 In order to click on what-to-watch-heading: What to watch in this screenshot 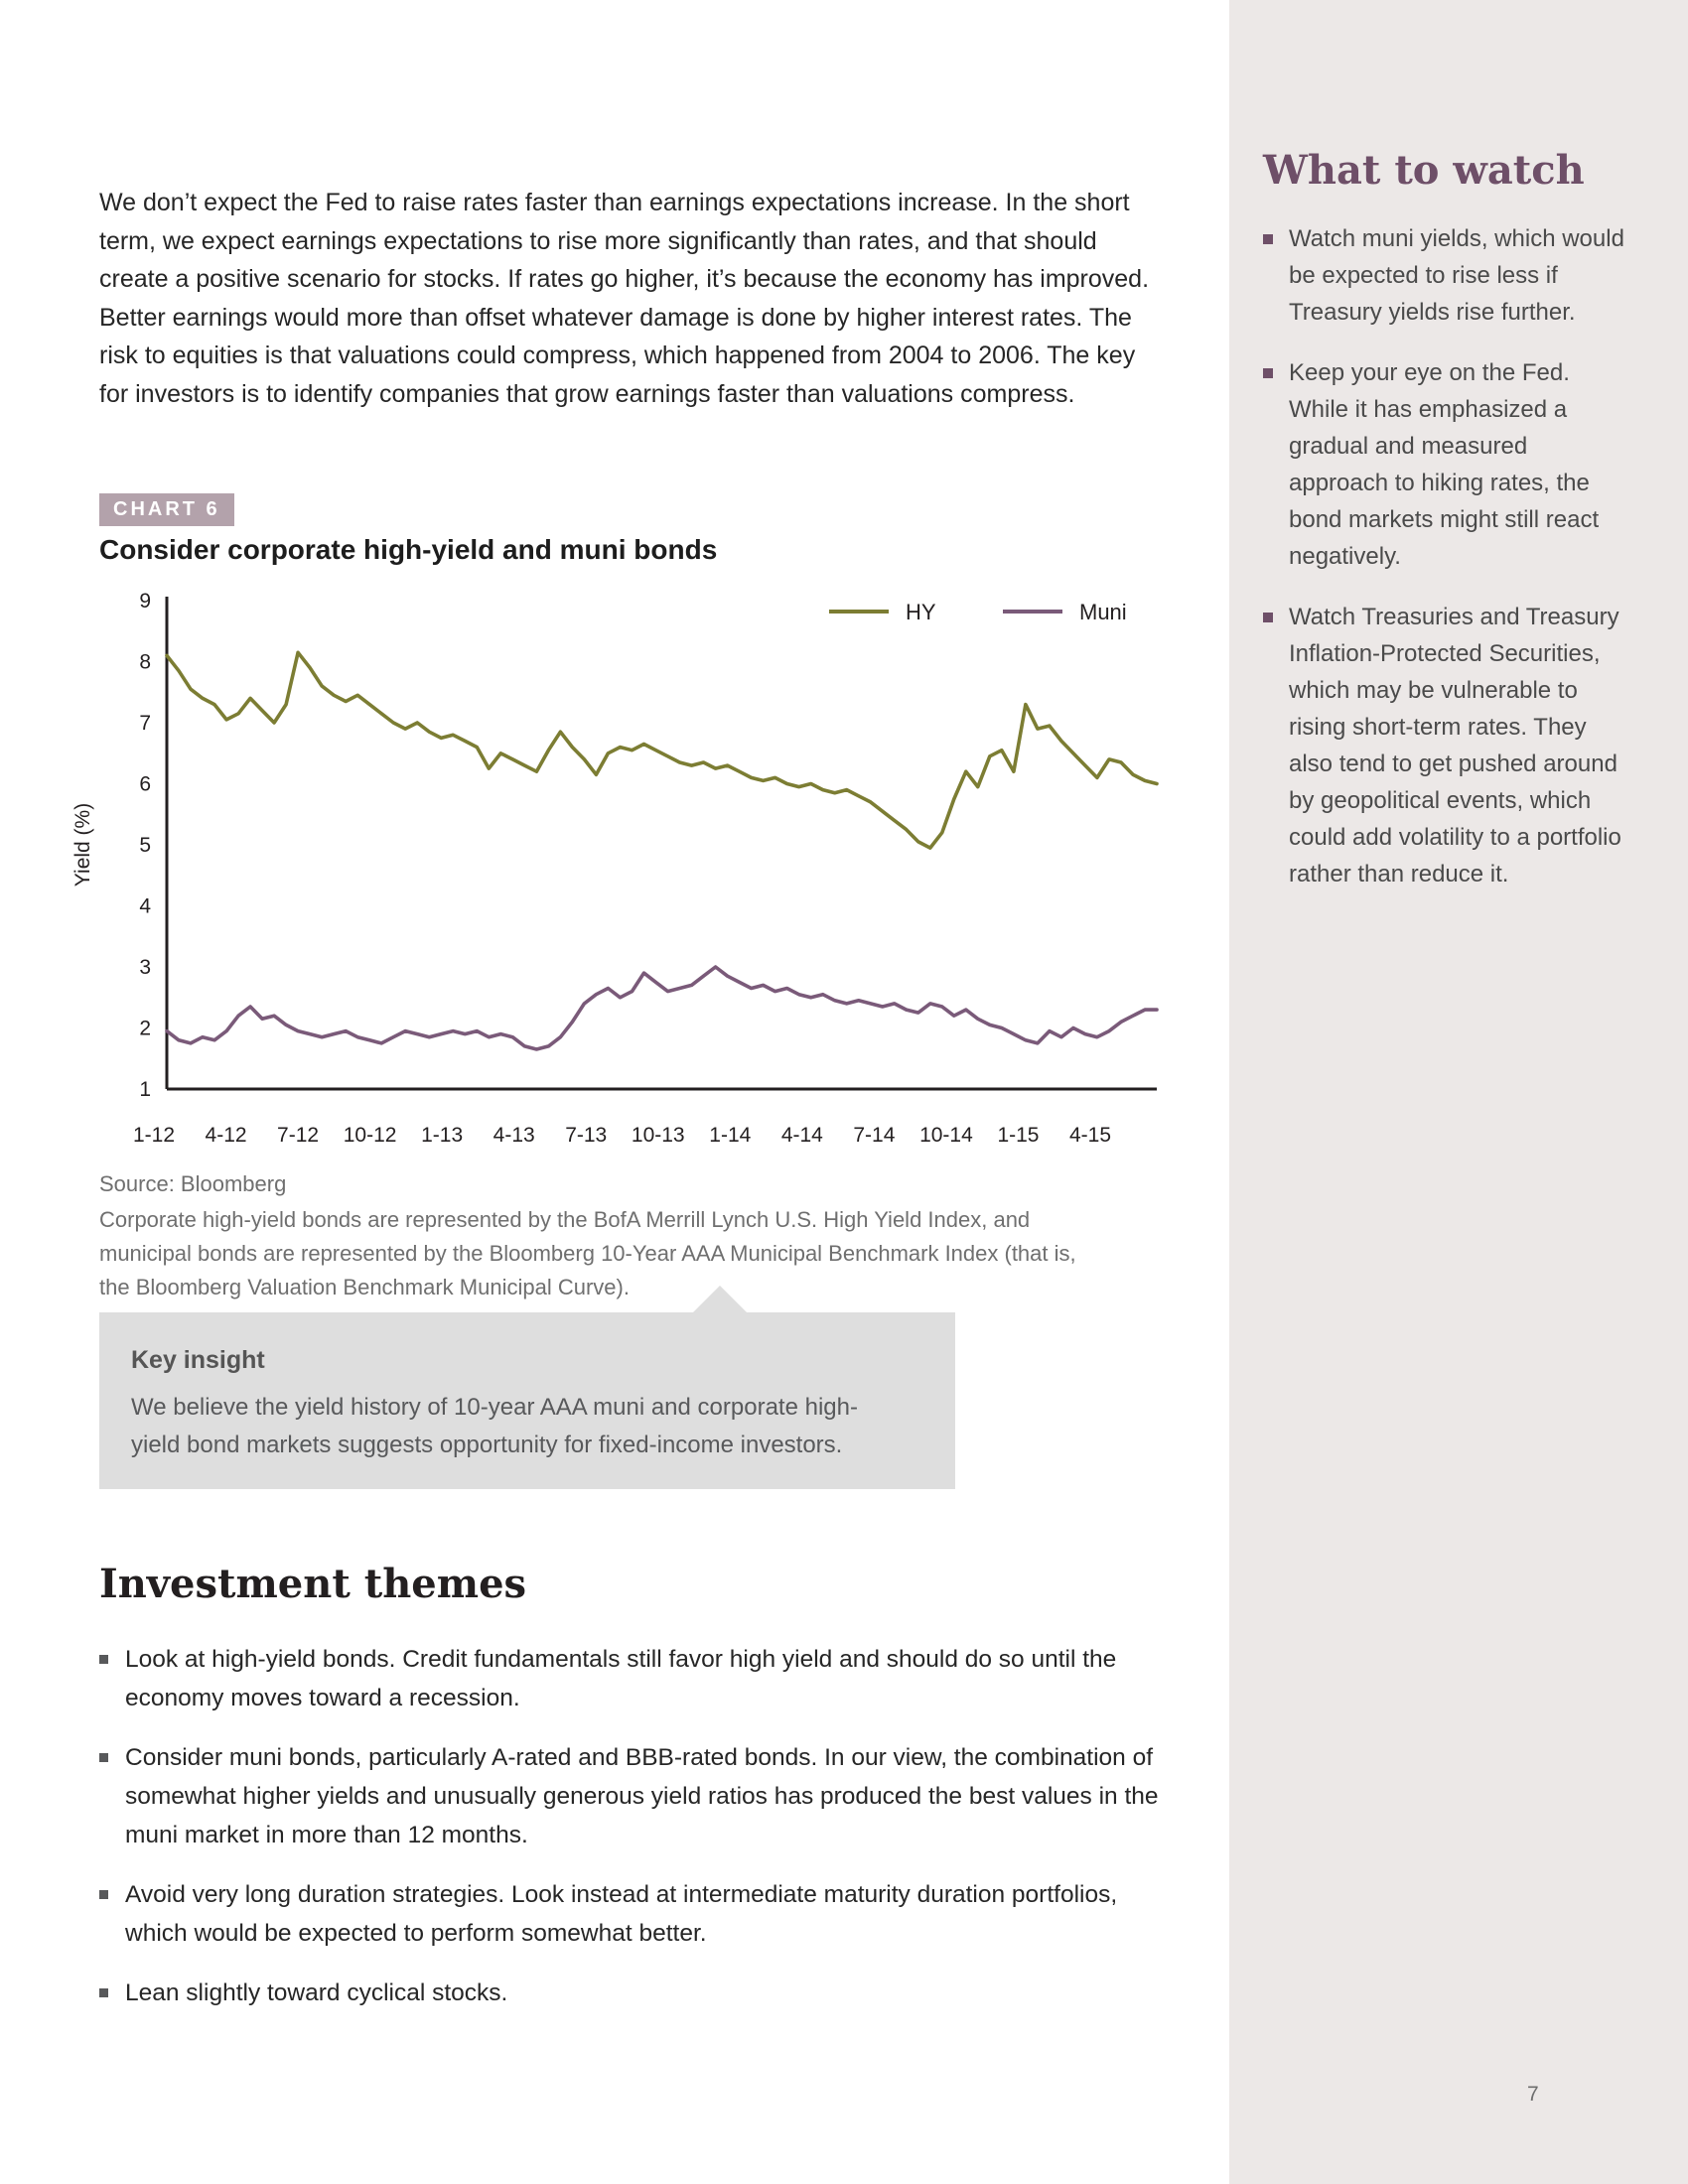, I will do `click(1424, 170)`.